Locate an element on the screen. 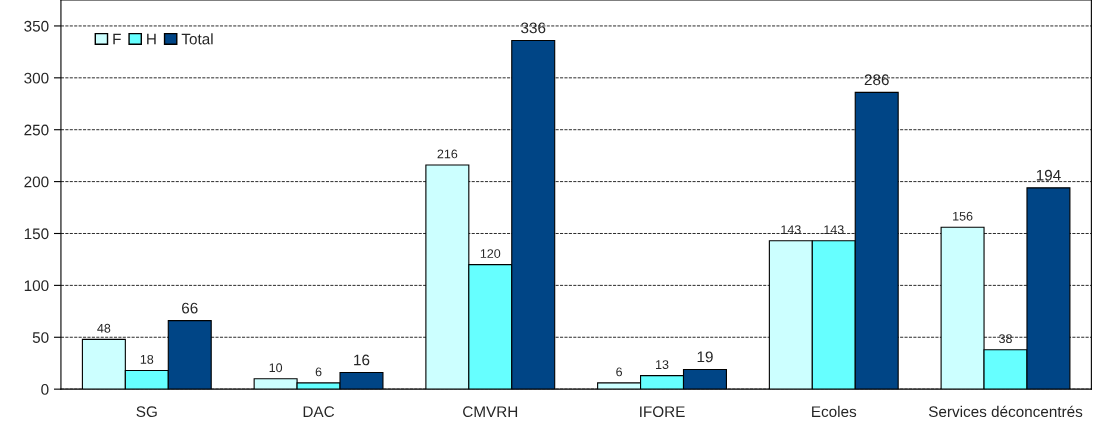 The height and width of the screenshot is (430, 1108). legend-label: Total is located at coordinates (197, 39).